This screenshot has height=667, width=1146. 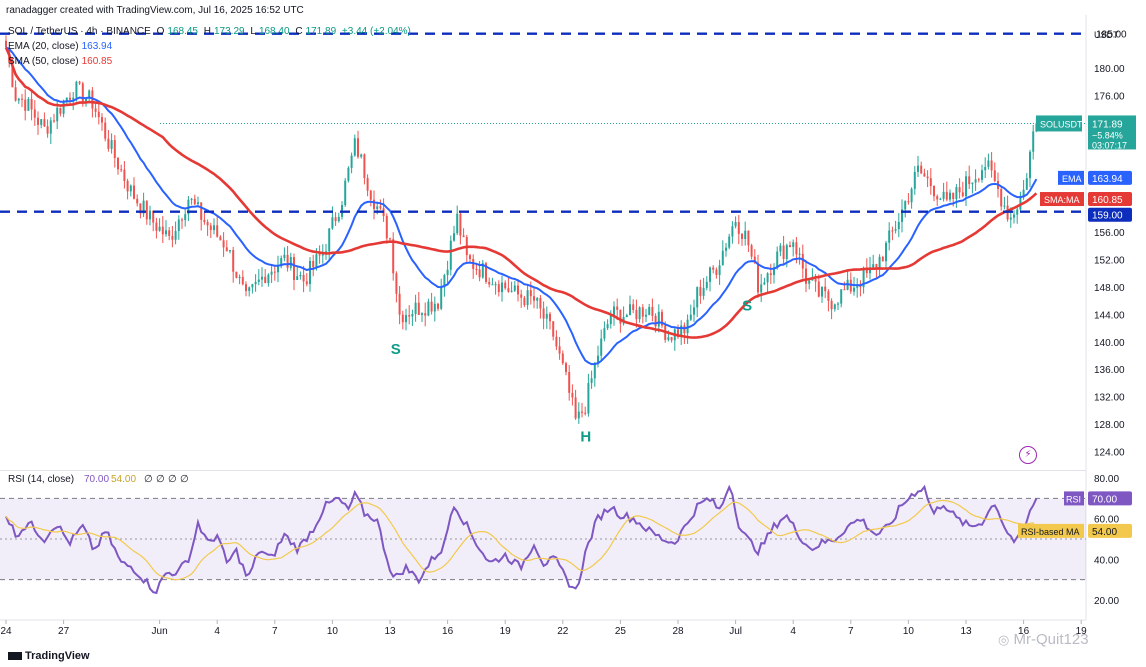 I want to click on pane-separator, so click(x=543, y=470).